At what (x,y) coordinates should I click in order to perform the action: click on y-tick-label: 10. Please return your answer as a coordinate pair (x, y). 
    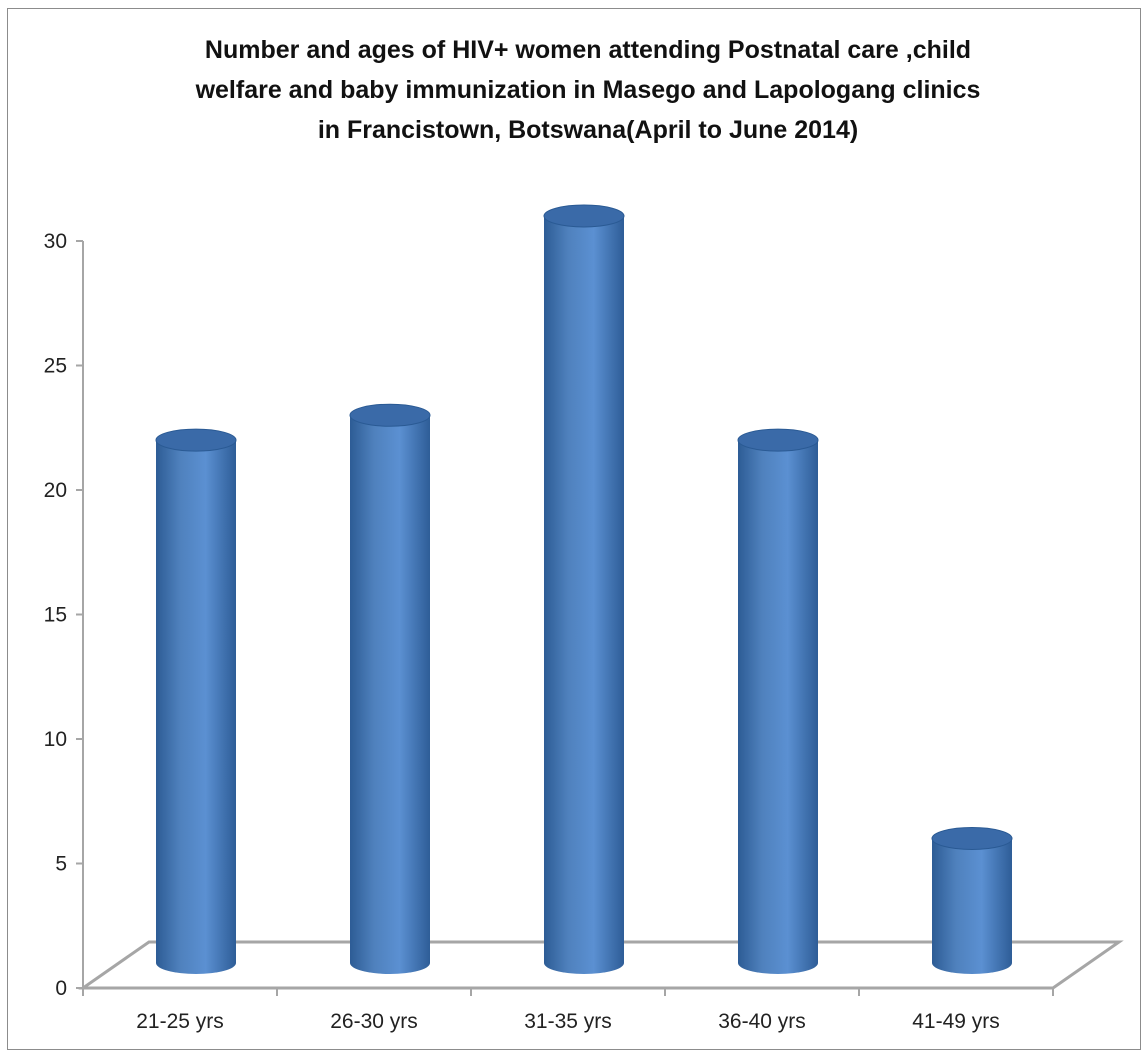
    Looking at the image, I should click on (55, 739).